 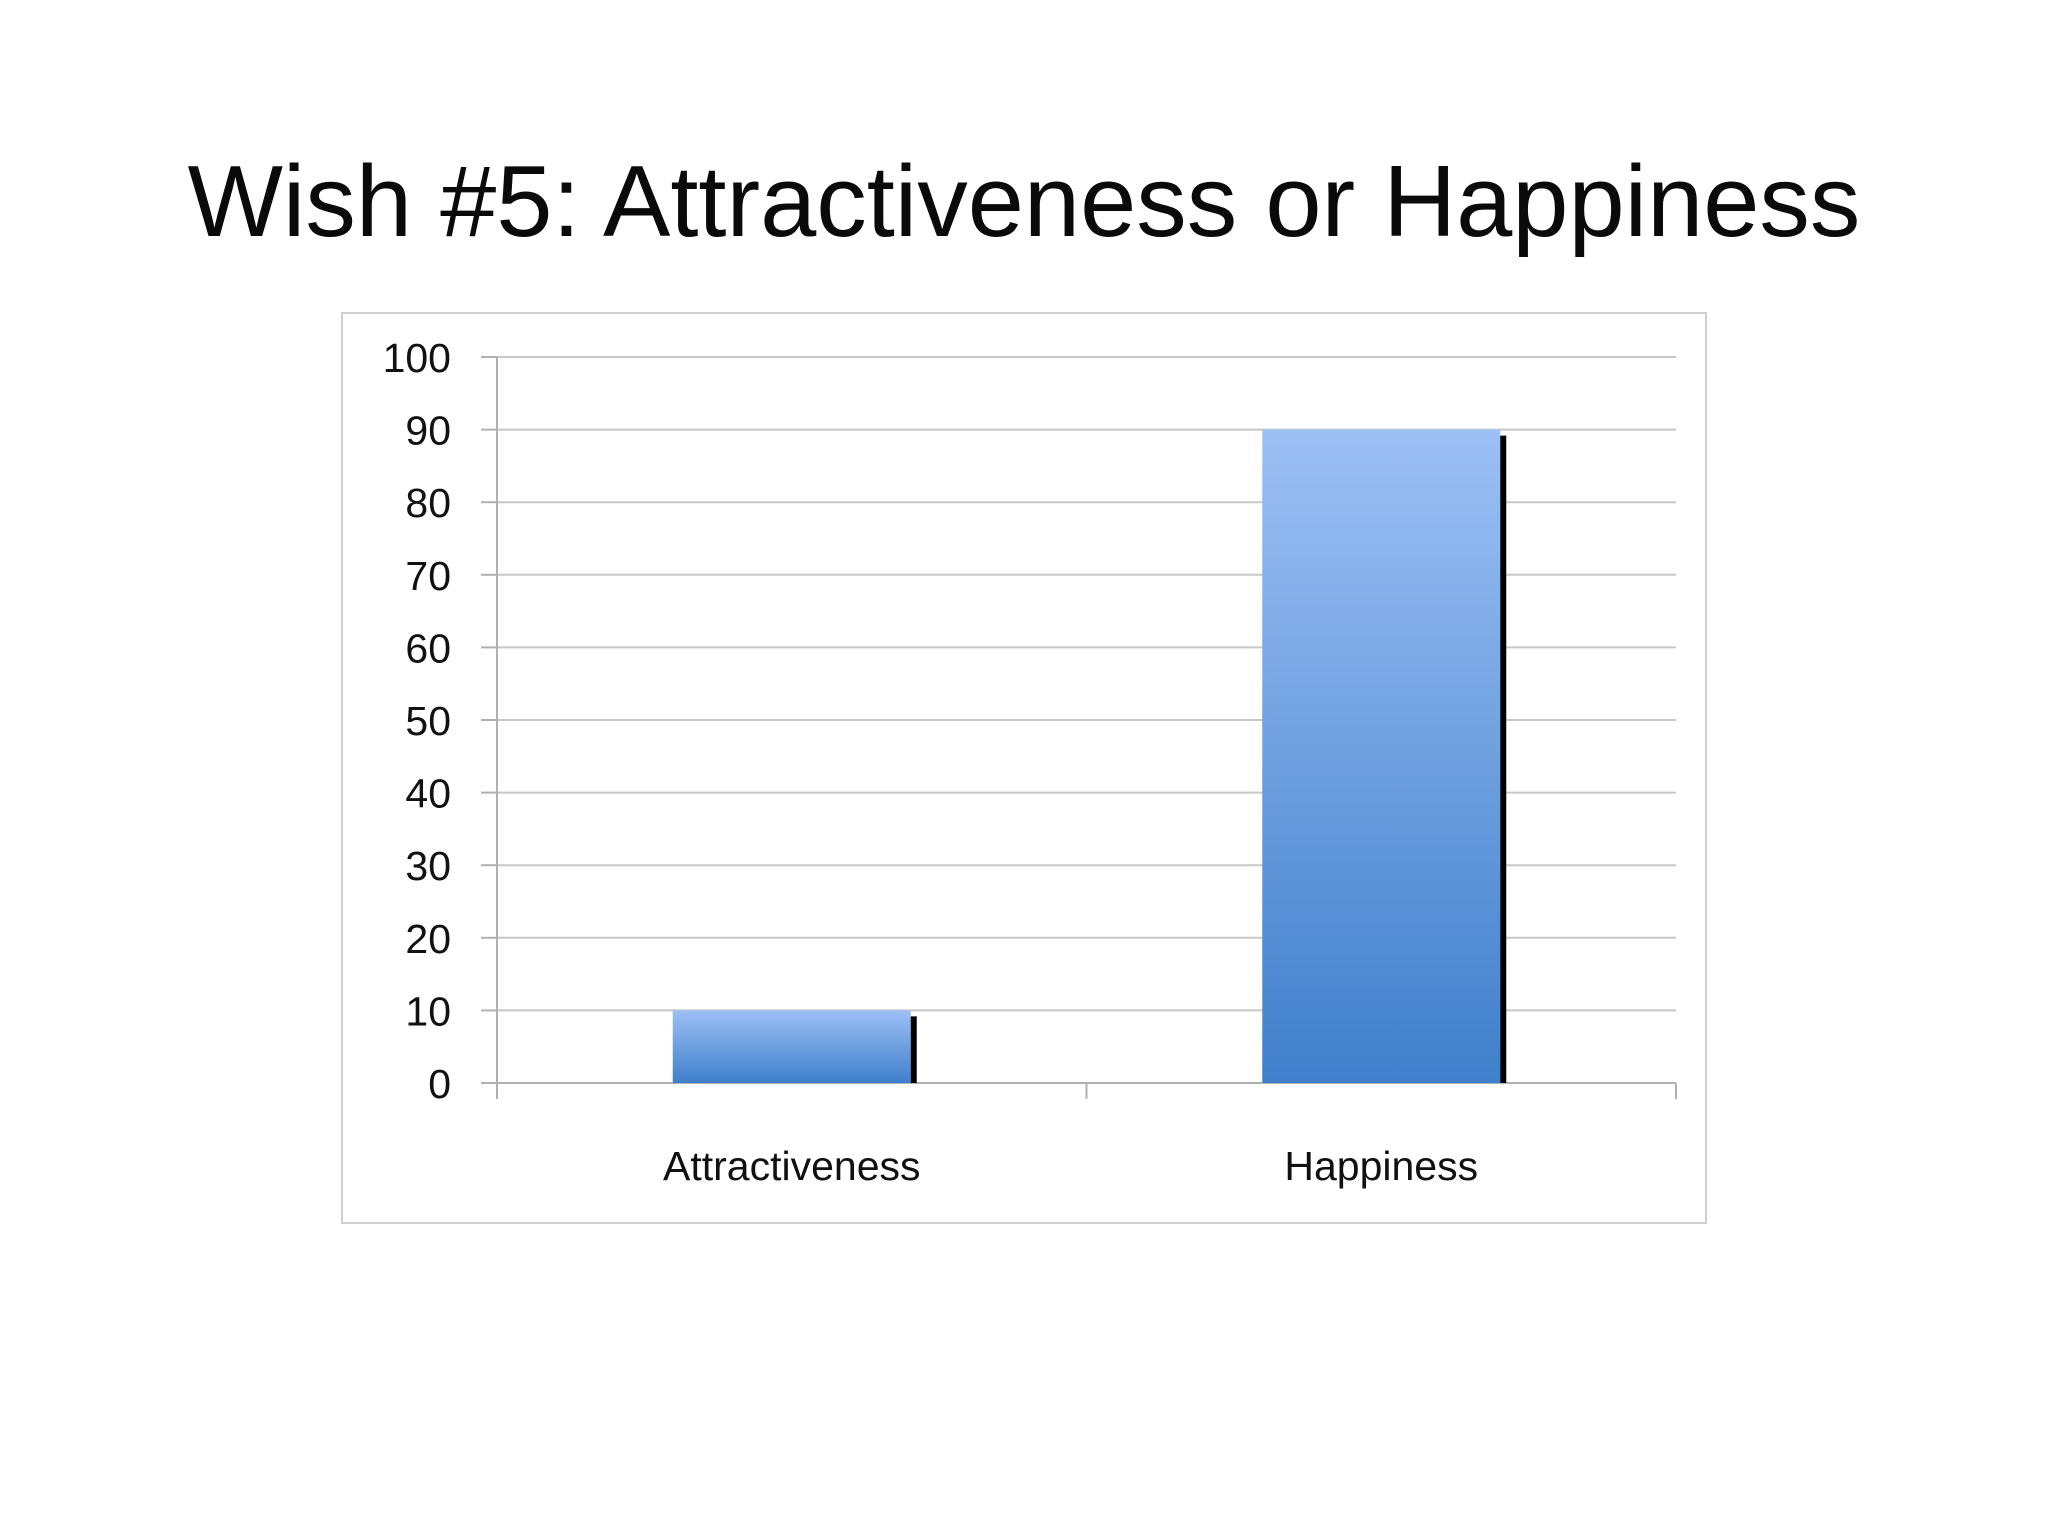 I want to click on y-tick-label: 80, so click(x=428, y=503).